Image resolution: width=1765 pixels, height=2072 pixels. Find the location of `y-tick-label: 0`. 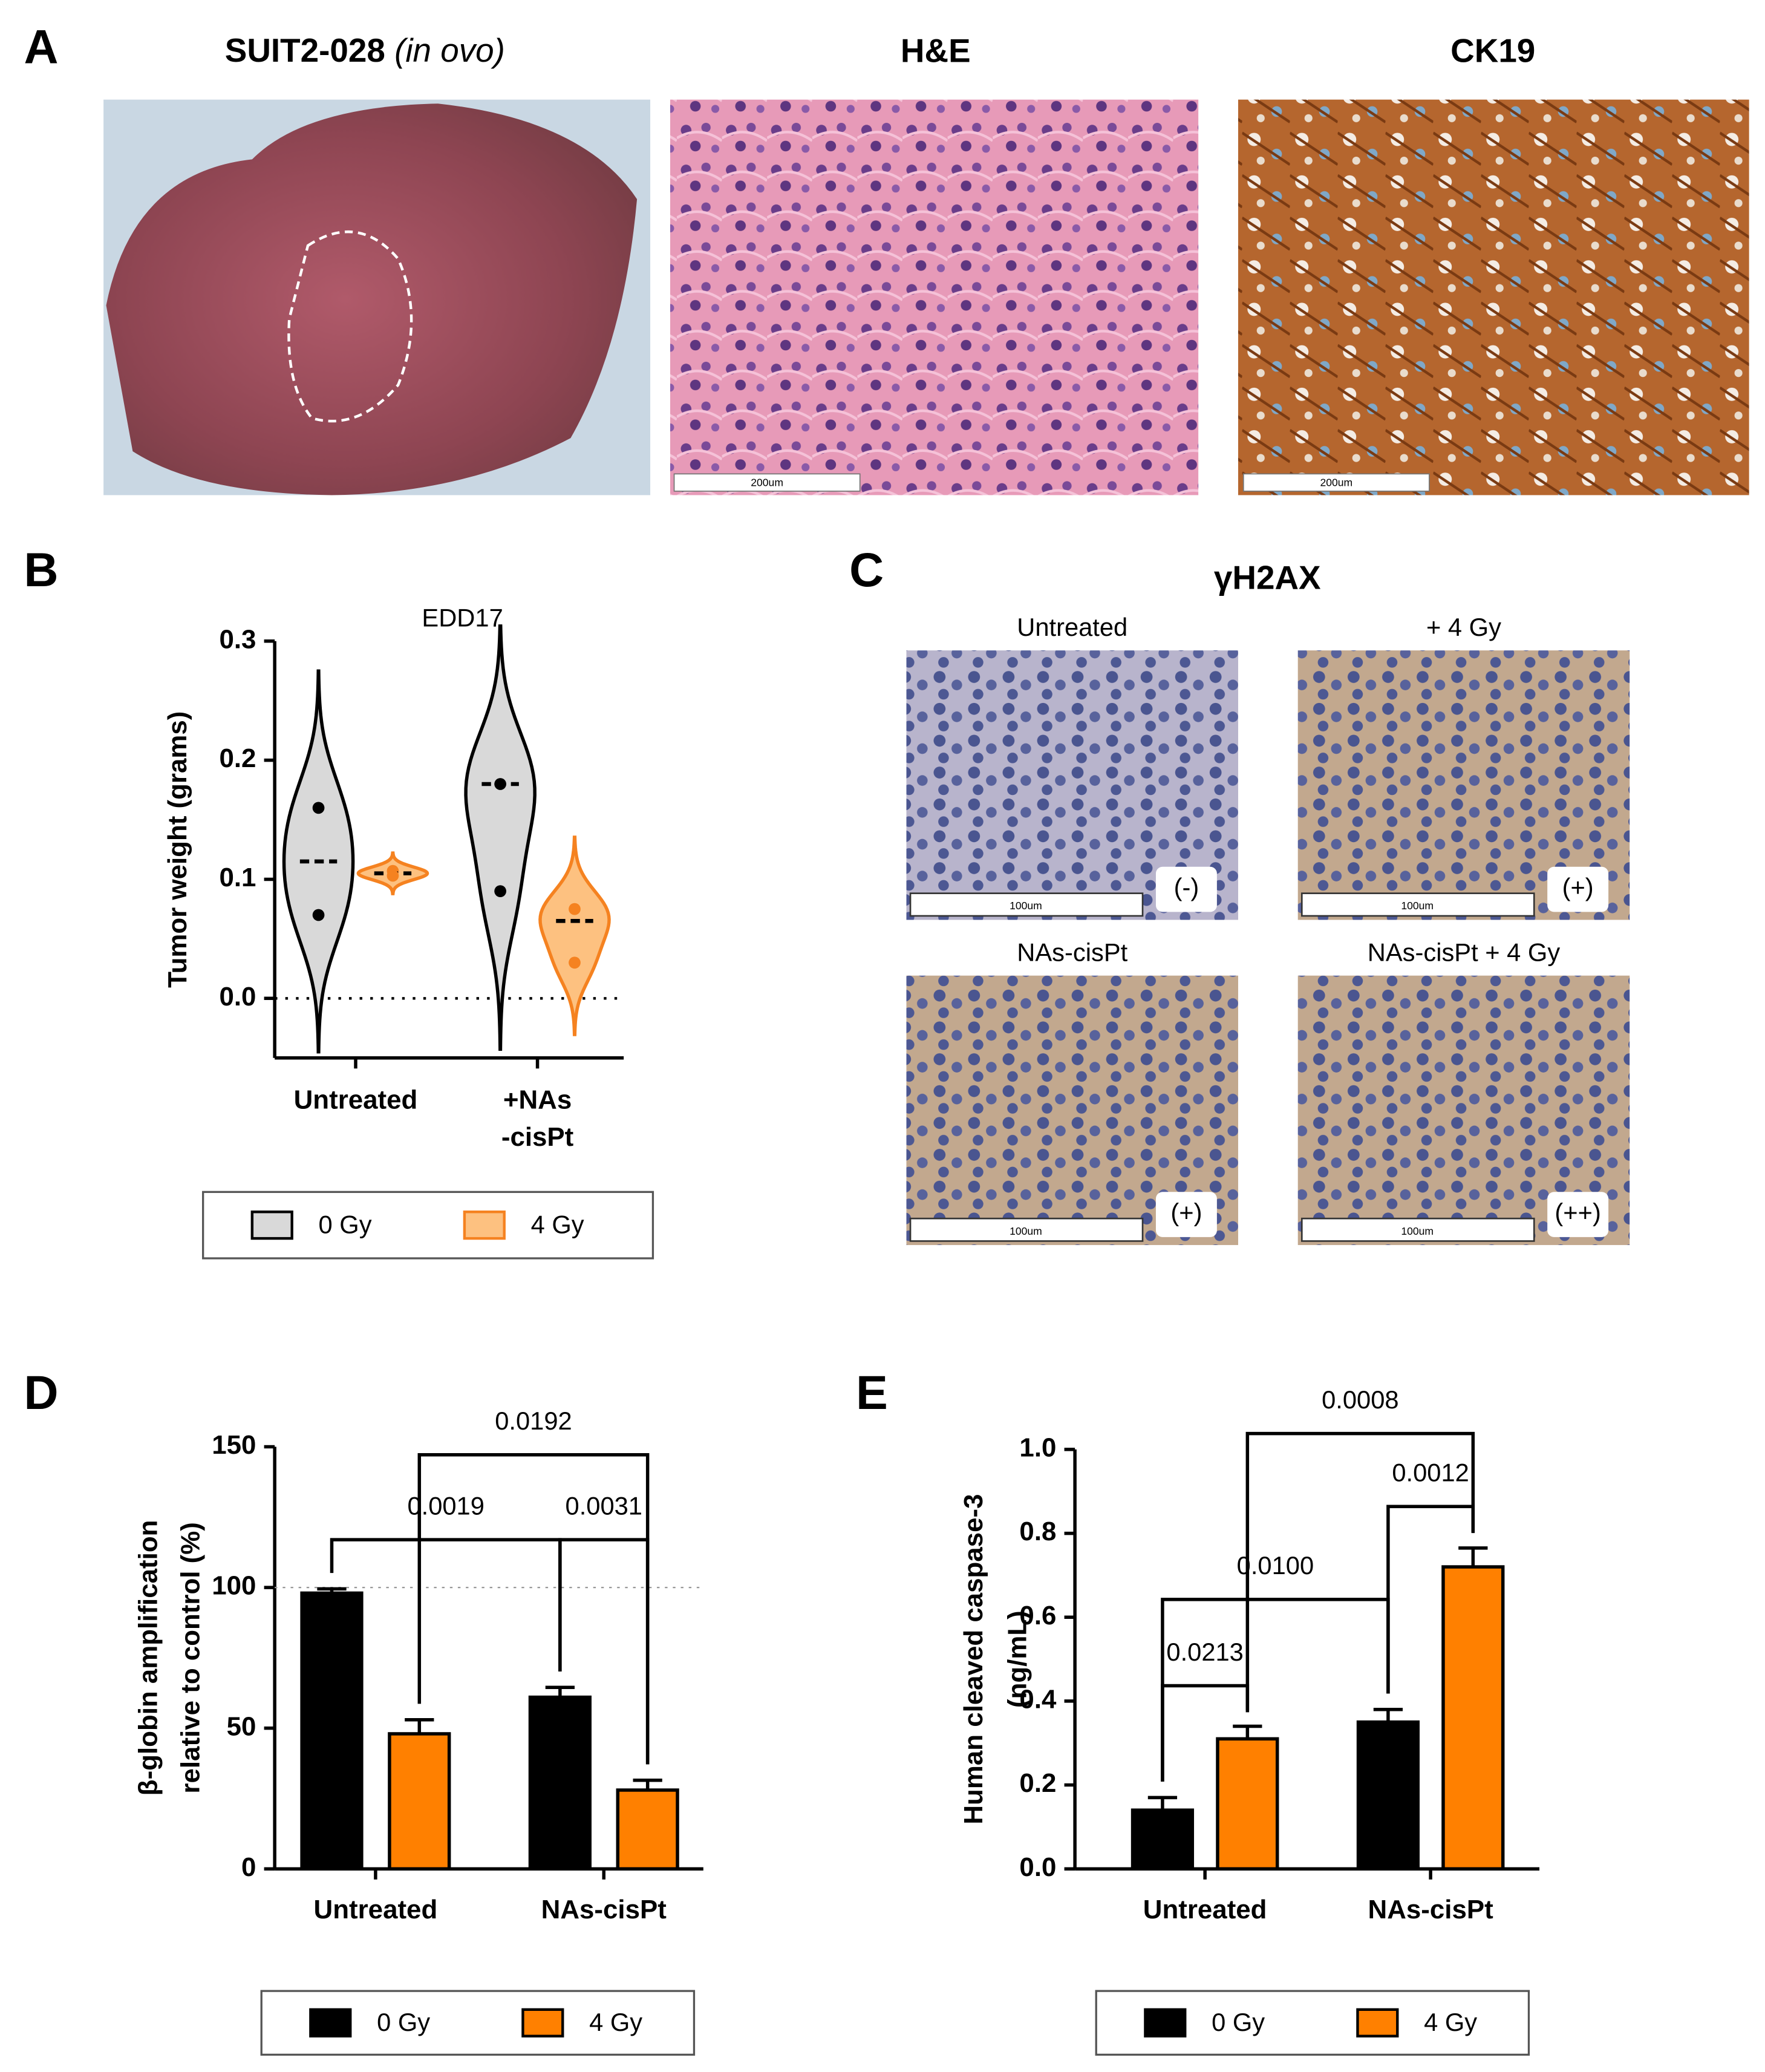

y-tick-label: 0 is located at coordinates (248, 1867).